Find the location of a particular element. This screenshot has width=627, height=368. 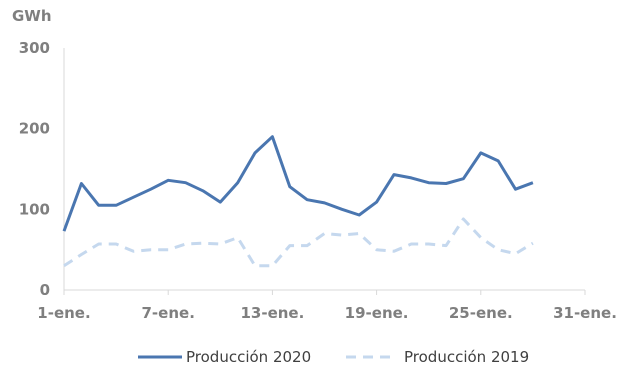

y-tick-label: 0 is located at coordinates (45, 290).